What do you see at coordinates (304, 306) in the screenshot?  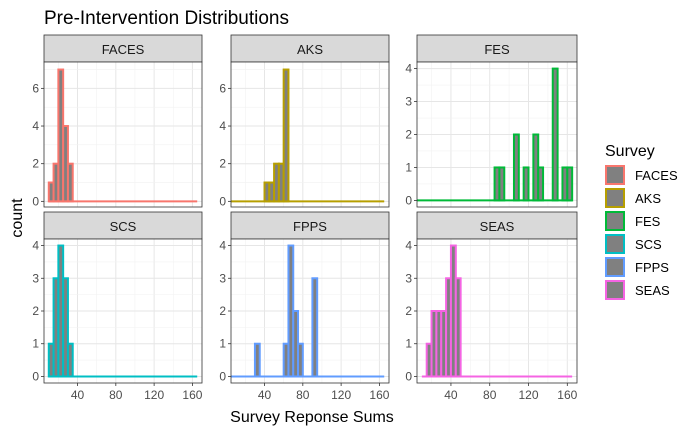 I see `panel-fpps: FPPS 0 1 2 3 4 40 80 120 160` at bounding box center [304, 306].